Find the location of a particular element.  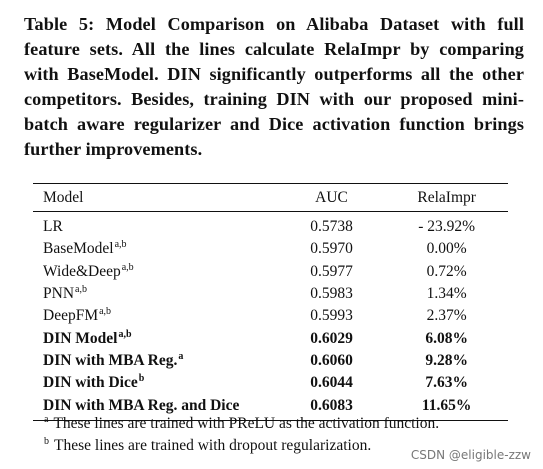

table-row: DeepFMa,b 0.5993 2.37% is located at coordinates (270, 316).